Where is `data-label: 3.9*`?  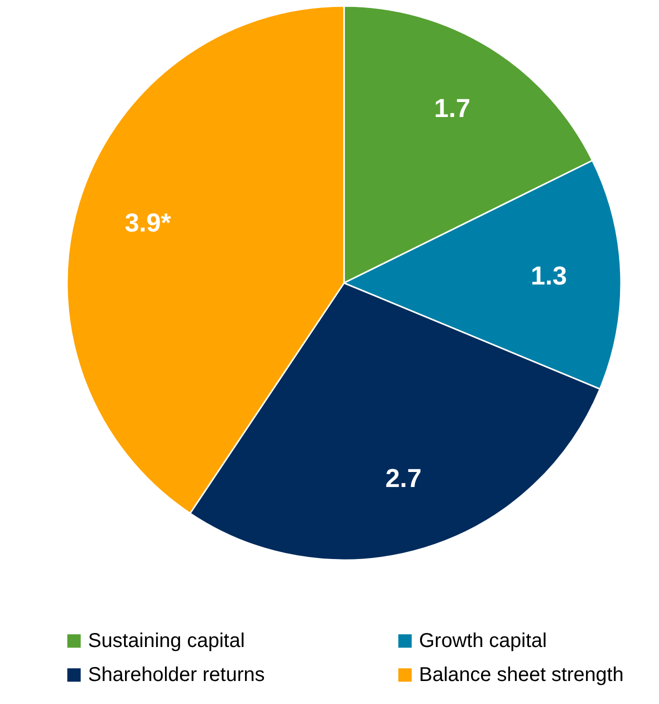 data-label: 3.9* is located at coordinates (148, 222).